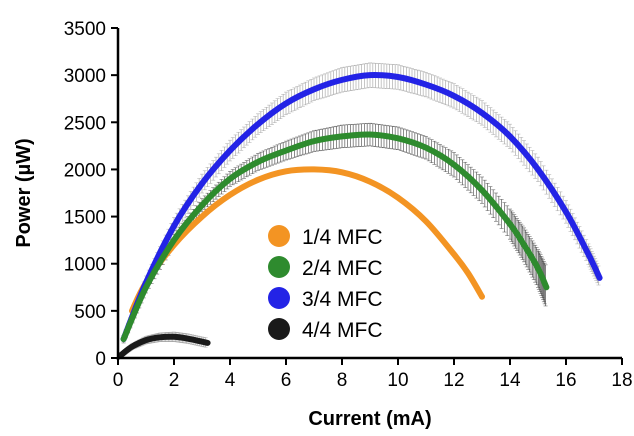 The height and width of the screenshot is (436, 634). What do you see at coordinates (279, 298) in the screenshot?
I see `legend-marker-3-4-mfc` at bounding box center [279, 298].